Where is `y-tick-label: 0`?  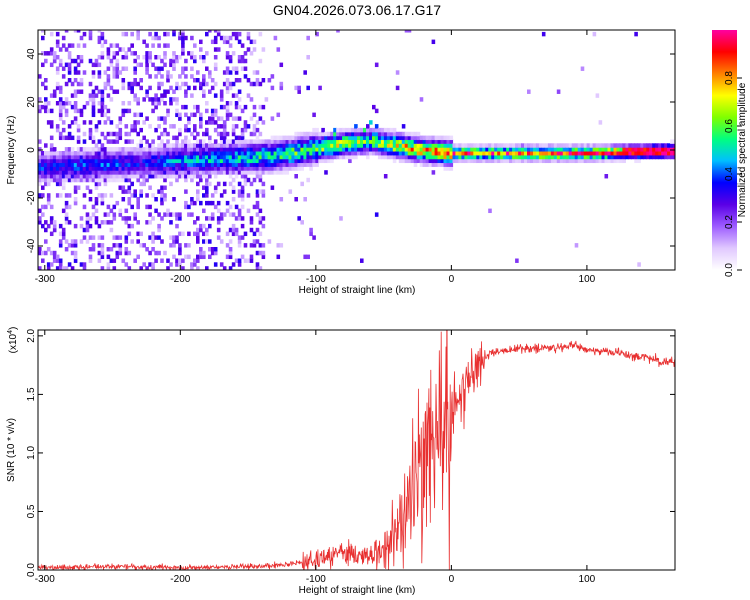
y-tick-label: 0 is located at coordinates (31, 150).